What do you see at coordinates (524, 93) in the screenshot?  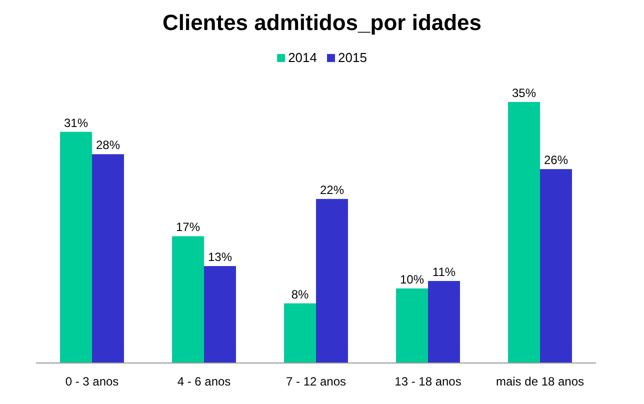 I see `data-label: 35%` at bounding box center [524, 93].